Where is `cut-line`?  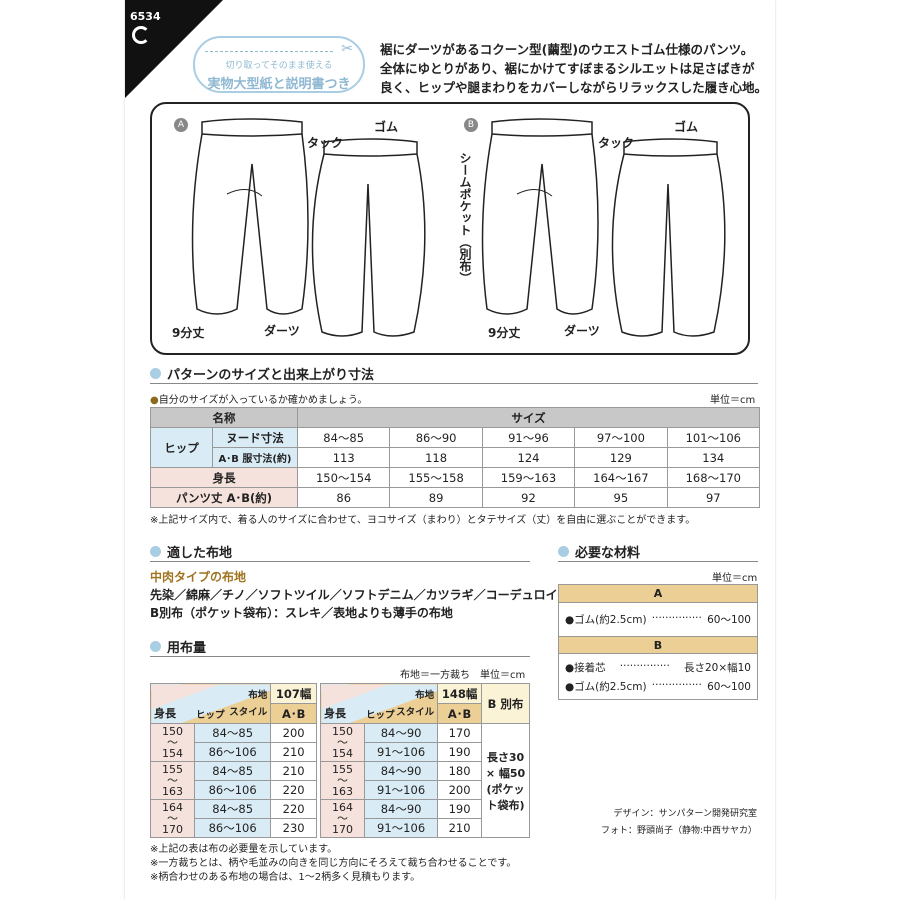 cut-line is located at coordinates (269, 51).